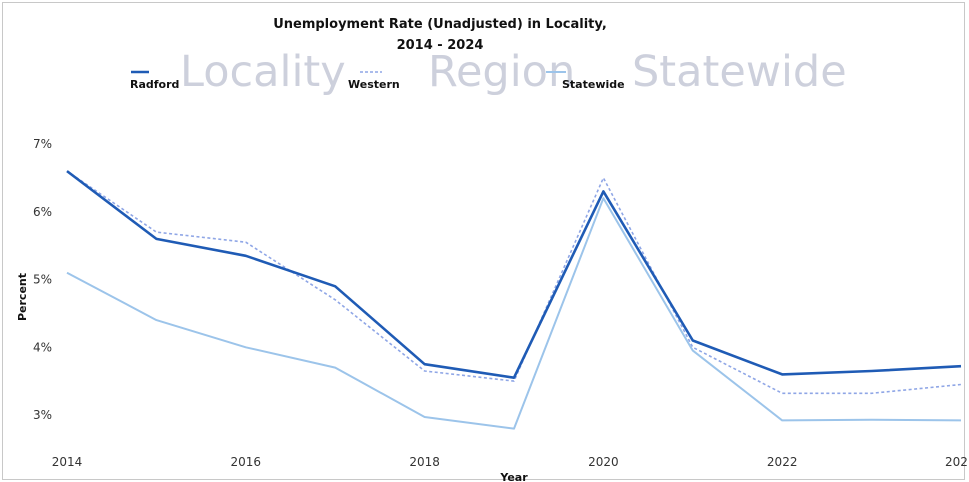 The height and width of the screenshot is (482, 969). Describe the element at coordinates (603, 462) in the screenshot. I see `x-tick-label: 2020` at that location.